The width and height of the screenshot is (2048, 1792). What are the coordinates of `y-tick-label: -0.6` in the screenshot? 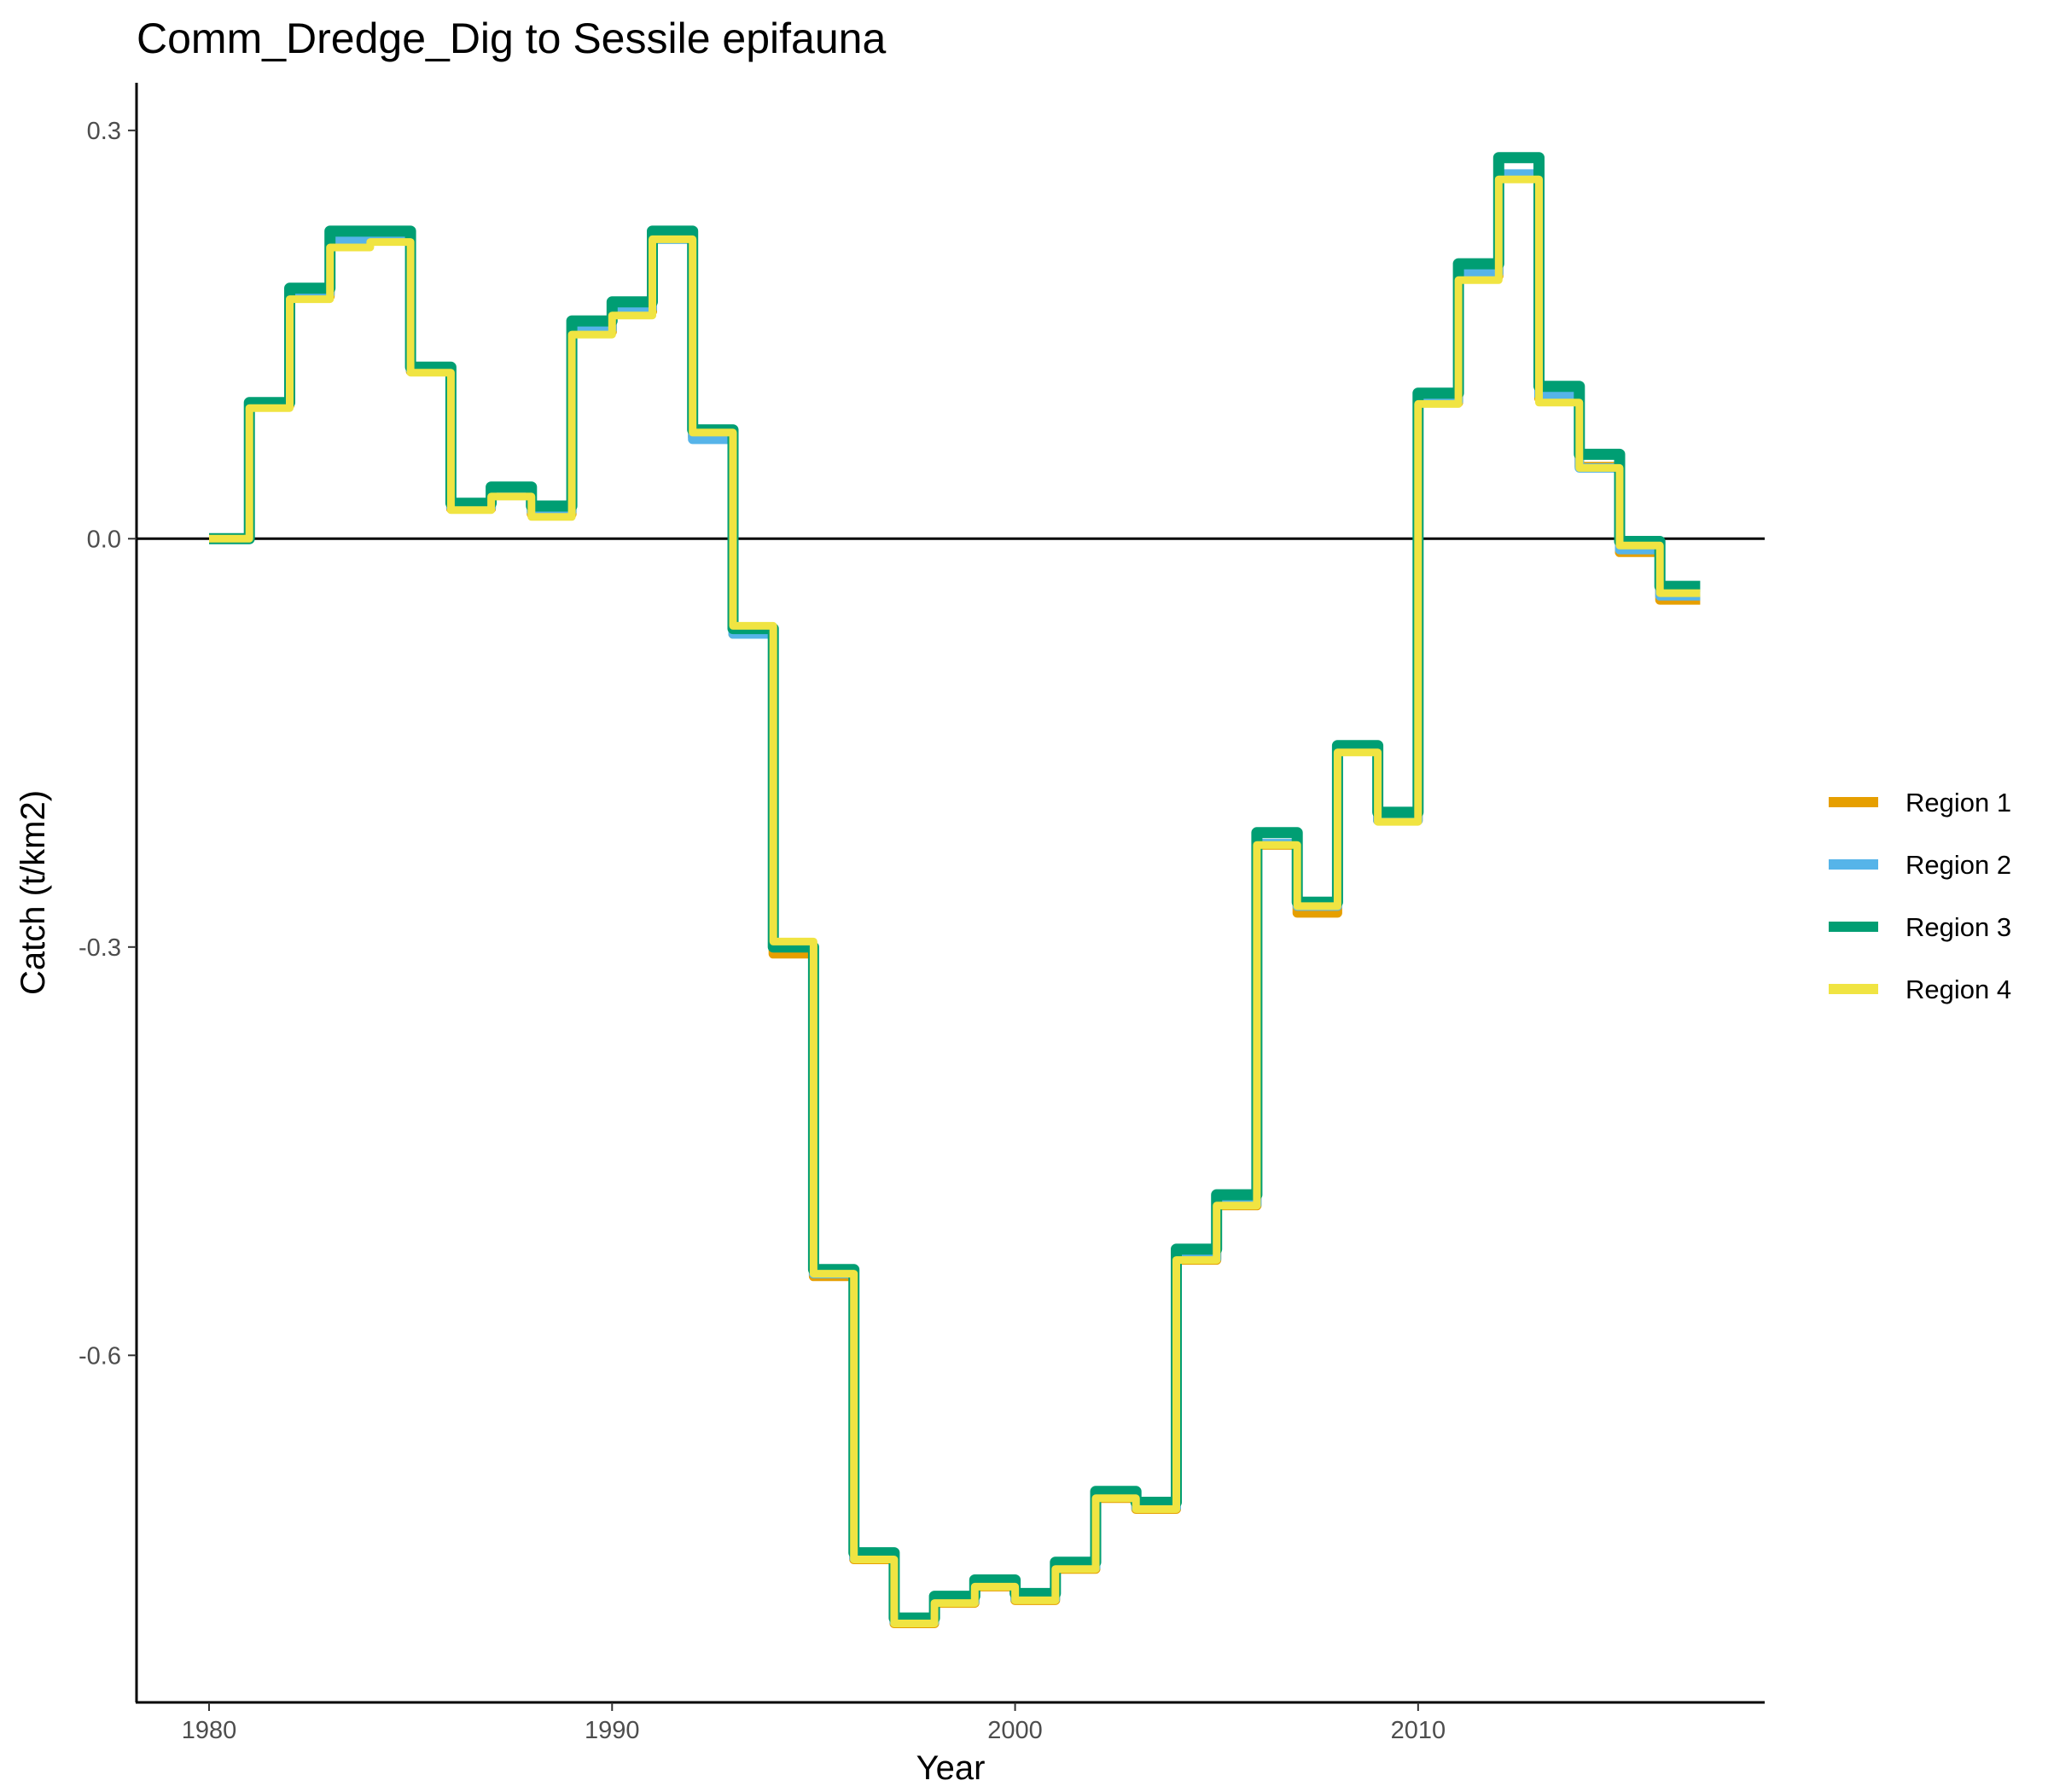 It's located at (100, 1356).